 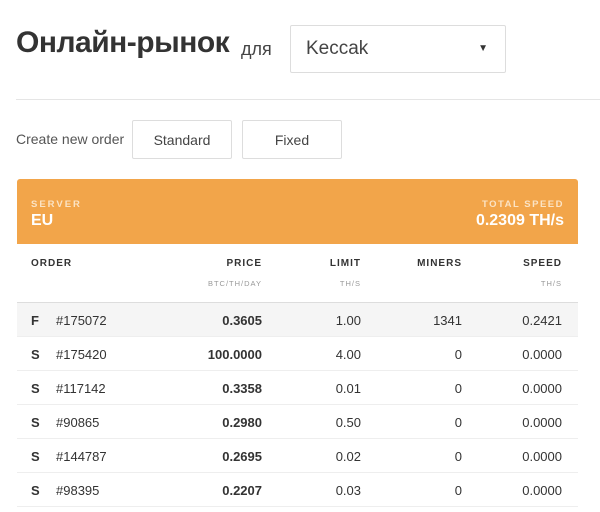 I want to click on create-order-label: Create new order, so click(x=70, y=139).